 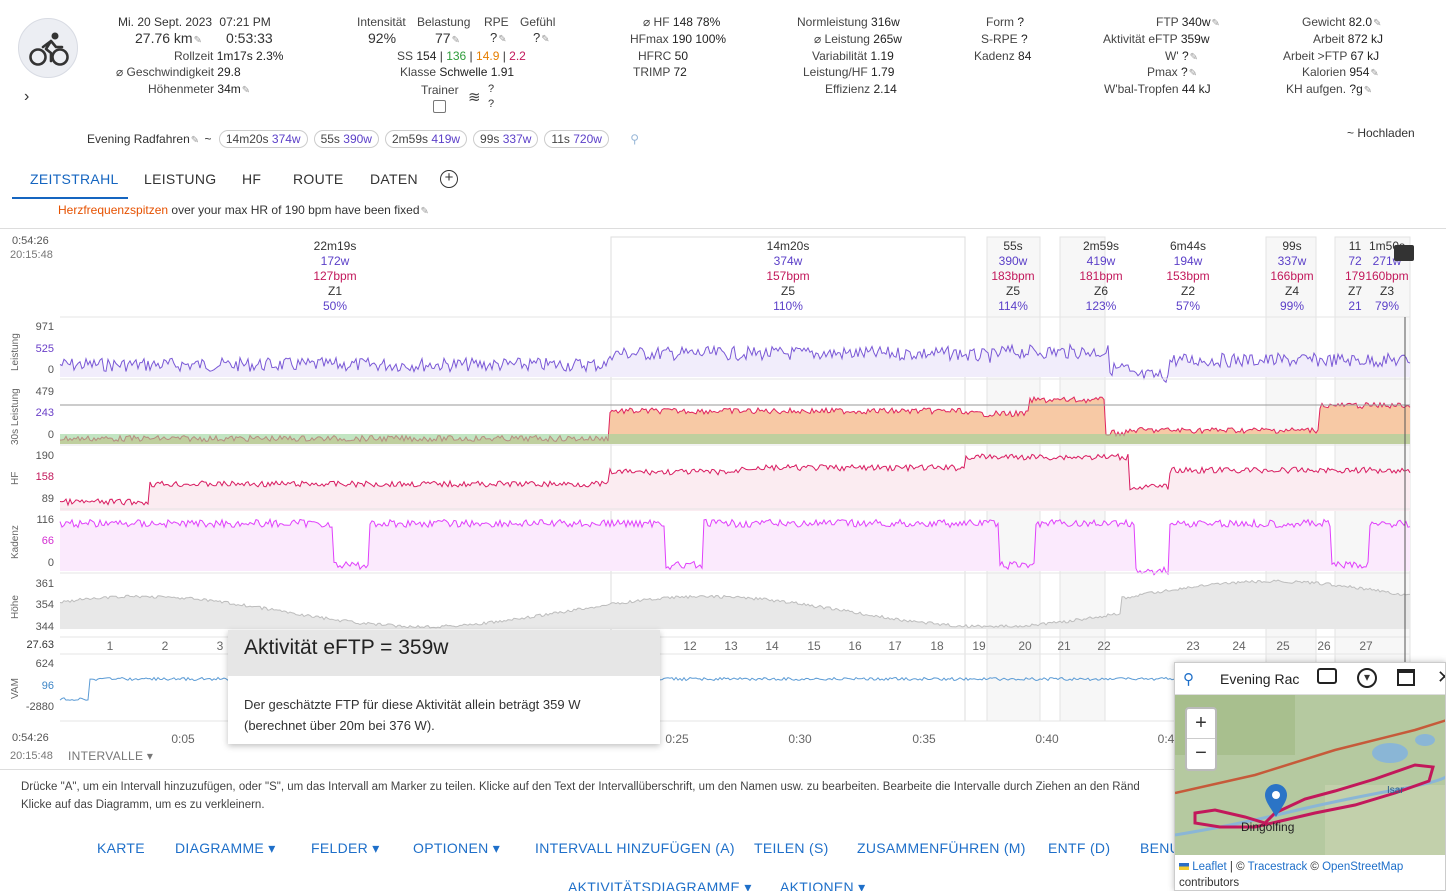 I want to click on altitude-trace, so click(x=734, y=604).